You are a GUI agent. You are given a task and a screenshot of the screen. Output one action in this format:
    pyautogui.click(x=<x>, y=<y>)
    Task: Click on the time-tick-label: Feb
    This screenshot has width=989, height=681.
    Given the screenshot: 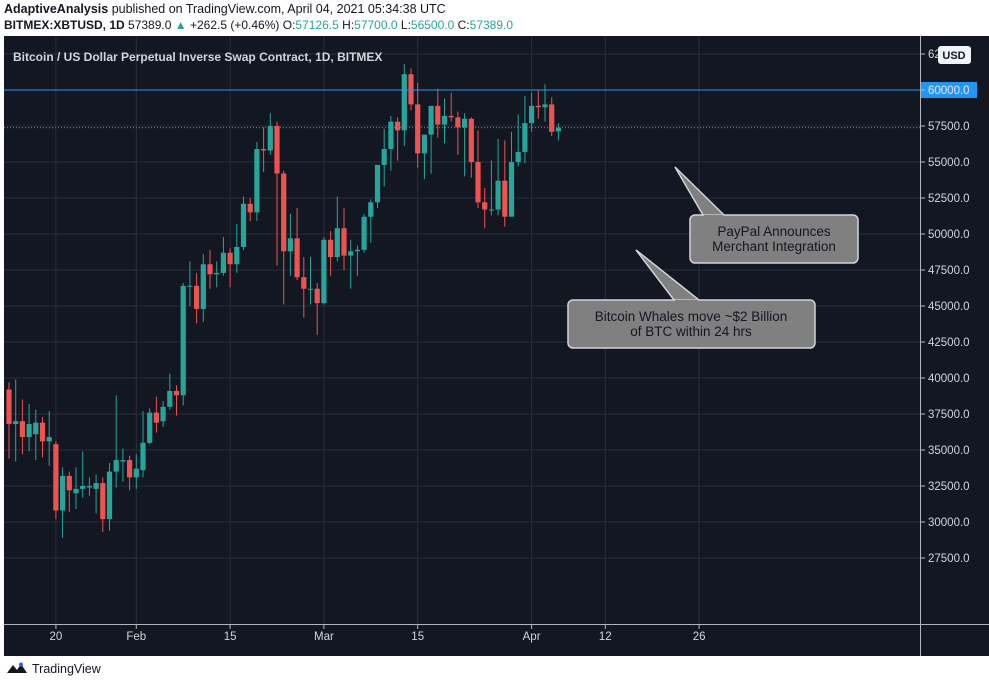 What is the action you would take?
    pyautogui.click(x=136, y=637)
    